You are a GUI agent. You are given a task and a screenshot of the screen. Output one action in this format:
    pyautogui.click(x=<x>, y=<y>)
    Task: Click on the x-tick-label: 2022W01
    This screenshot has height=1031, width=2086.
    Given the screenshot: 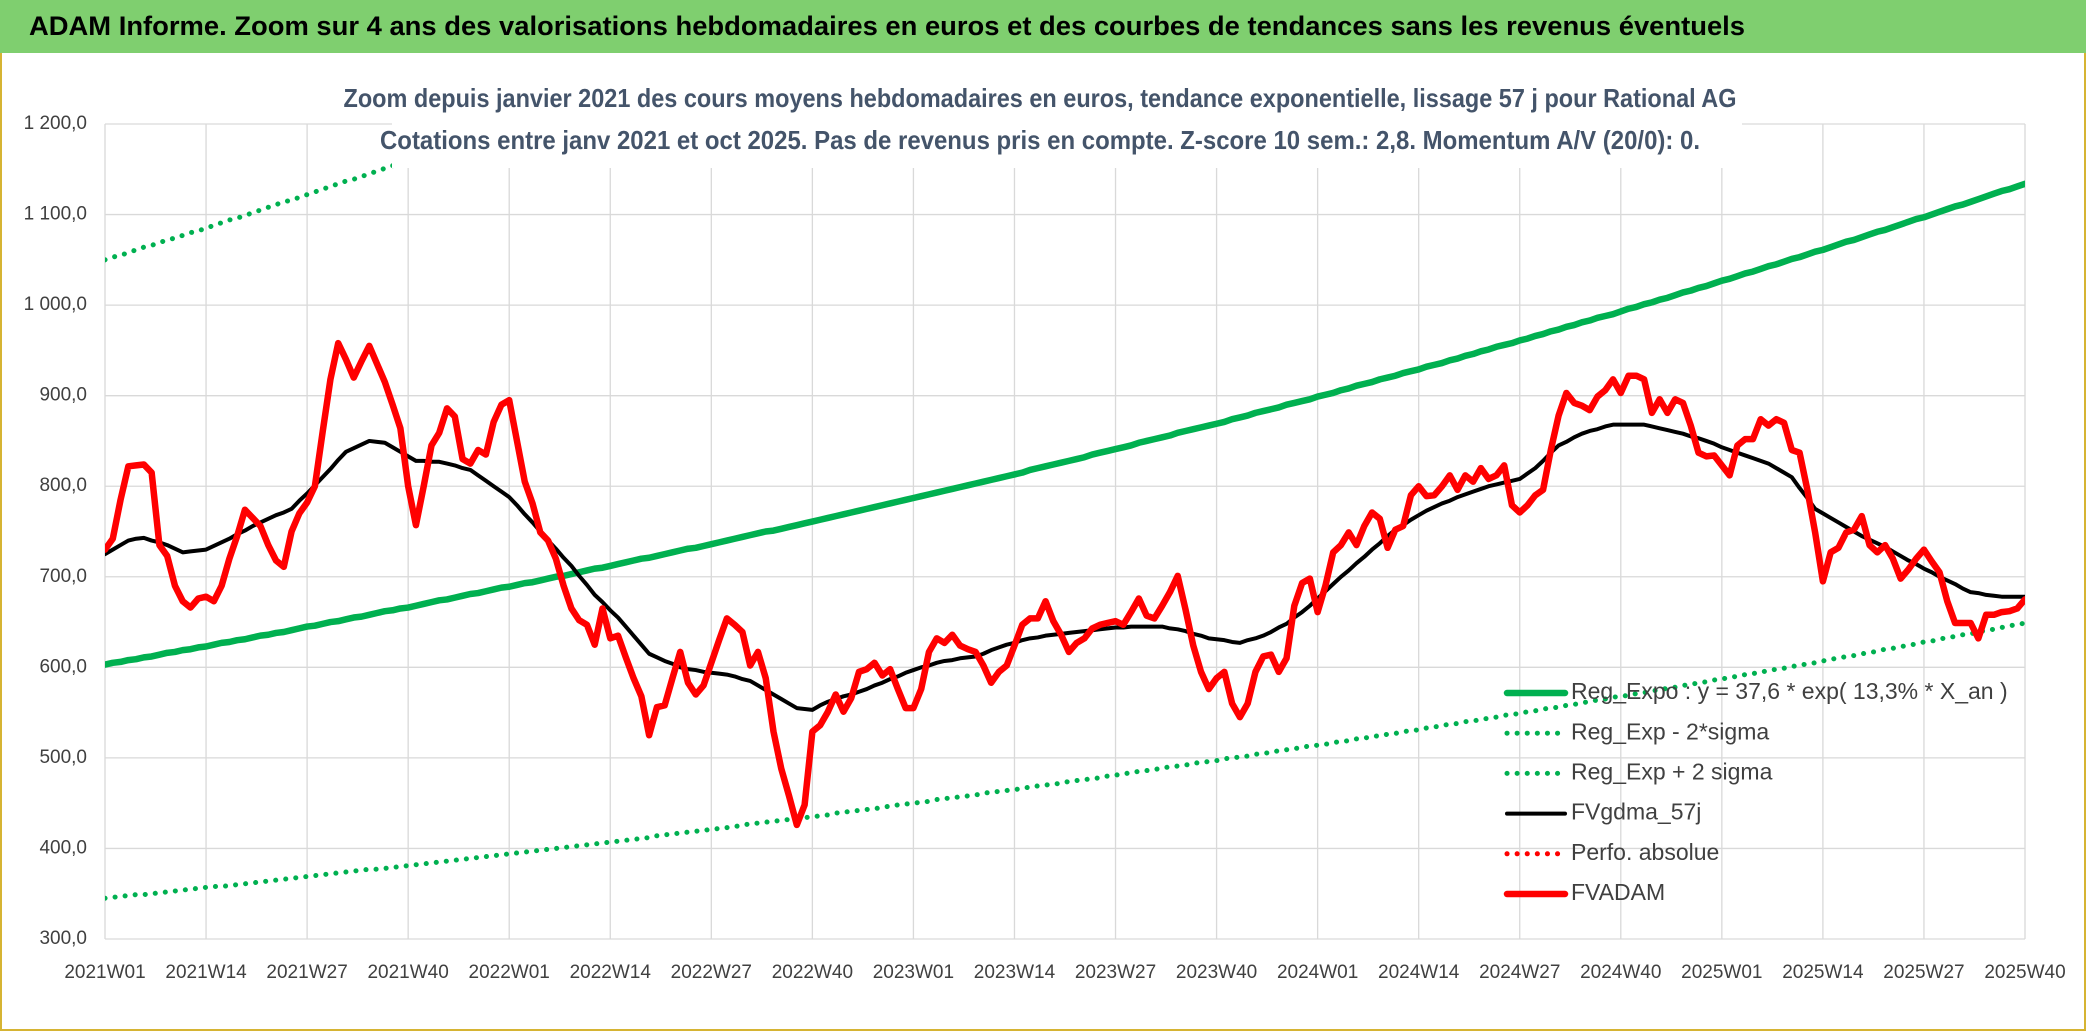 What is the action you would take?
    pyautogui.click(x=509, y=972)
    